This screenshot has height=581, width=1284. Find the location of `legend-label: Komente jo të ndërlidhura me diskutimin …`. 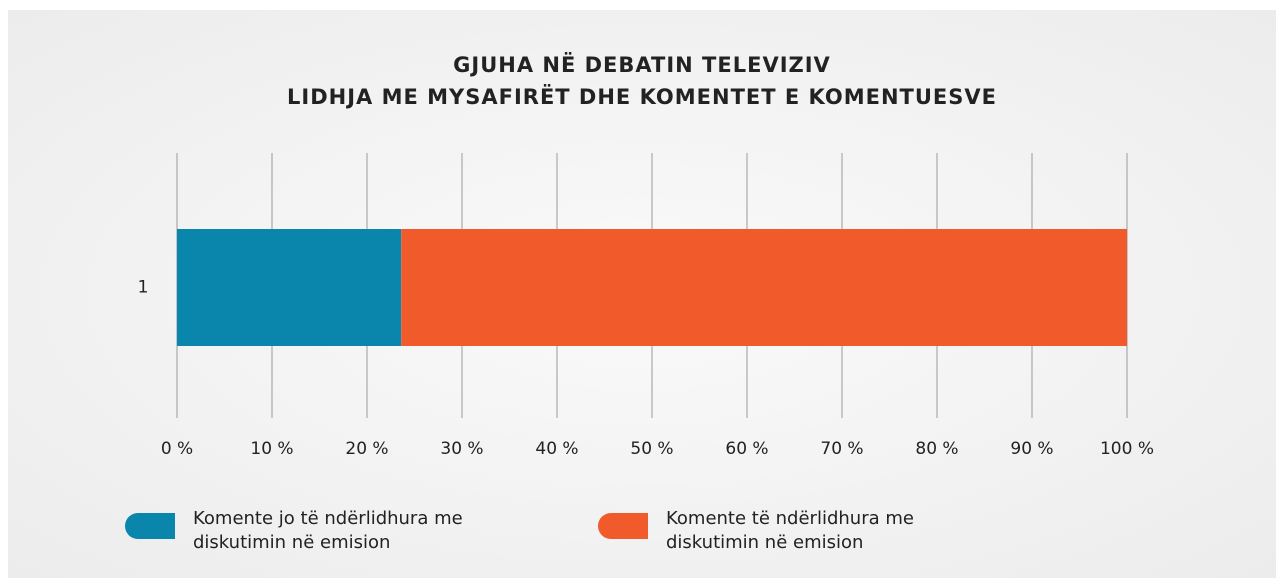

legend-label: Komente jo të ndërlidhura me diskutimin … is located at coordinates (328, 530).